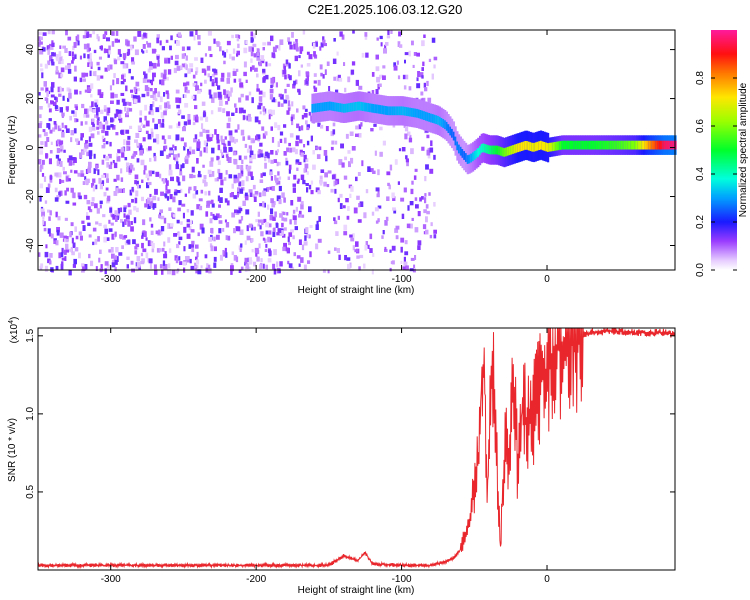 The width and height of the screenshot is (750, 600). What do you see at coordinates (547, 279) in the screenshot?
I see `x-tick-label: 0` at bounding box center [547, 279].